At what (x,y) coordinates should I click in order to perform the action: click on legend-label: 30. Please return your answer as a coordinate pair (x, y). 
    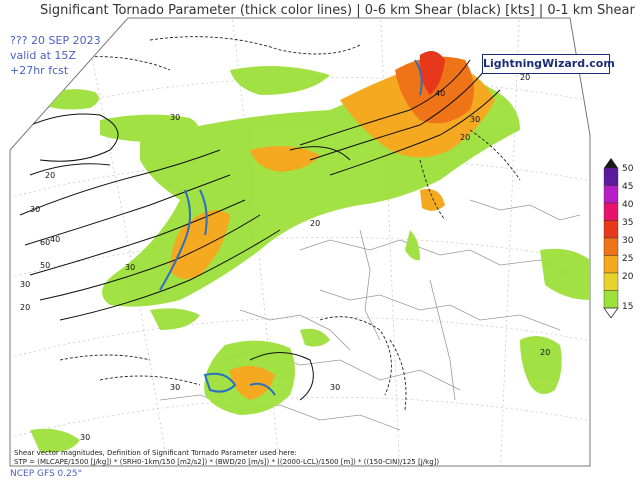
    Looking at the image, I should click on (628, 241).